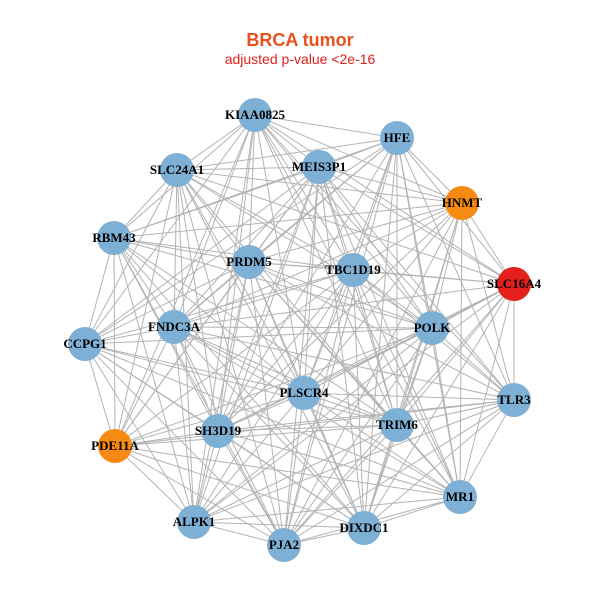 This screenshot has width=600, height=600. I want to click on edge-rbm43-prdm5, so click(181, 250).